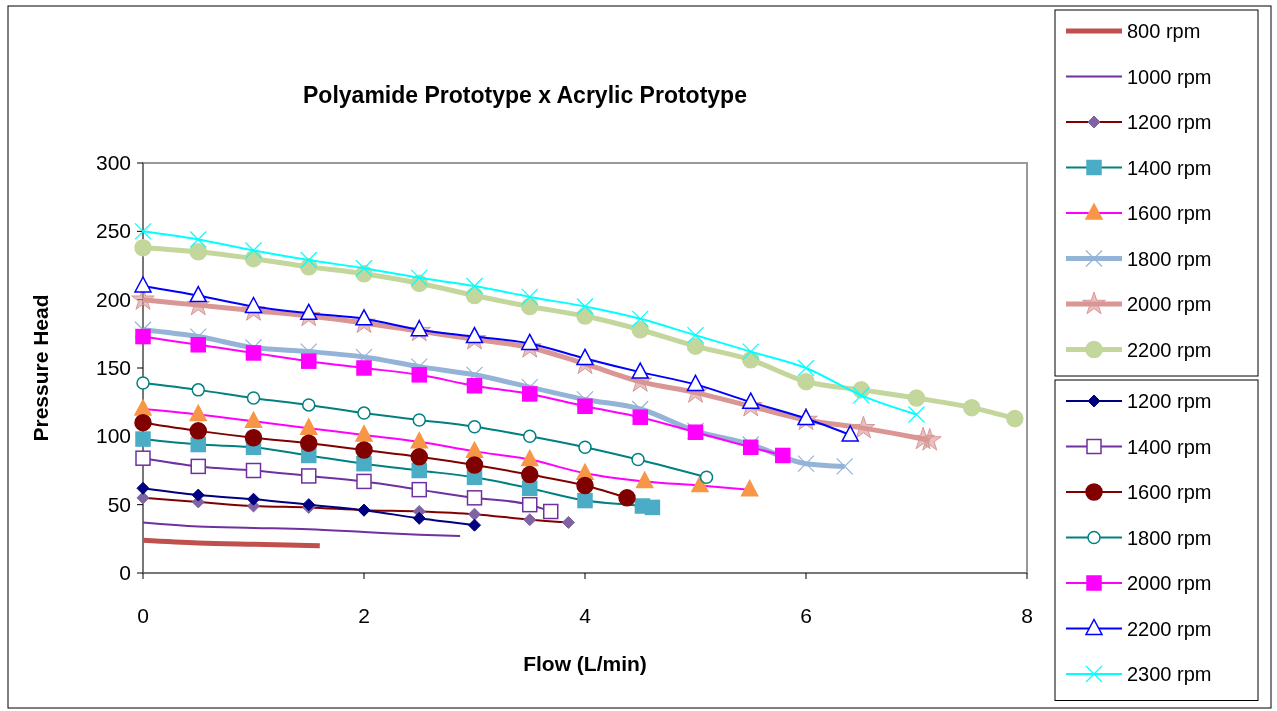 The height and width of the screenshot is (711, 1277). I want to click on y-tick-label: 200, so click(113, 299).